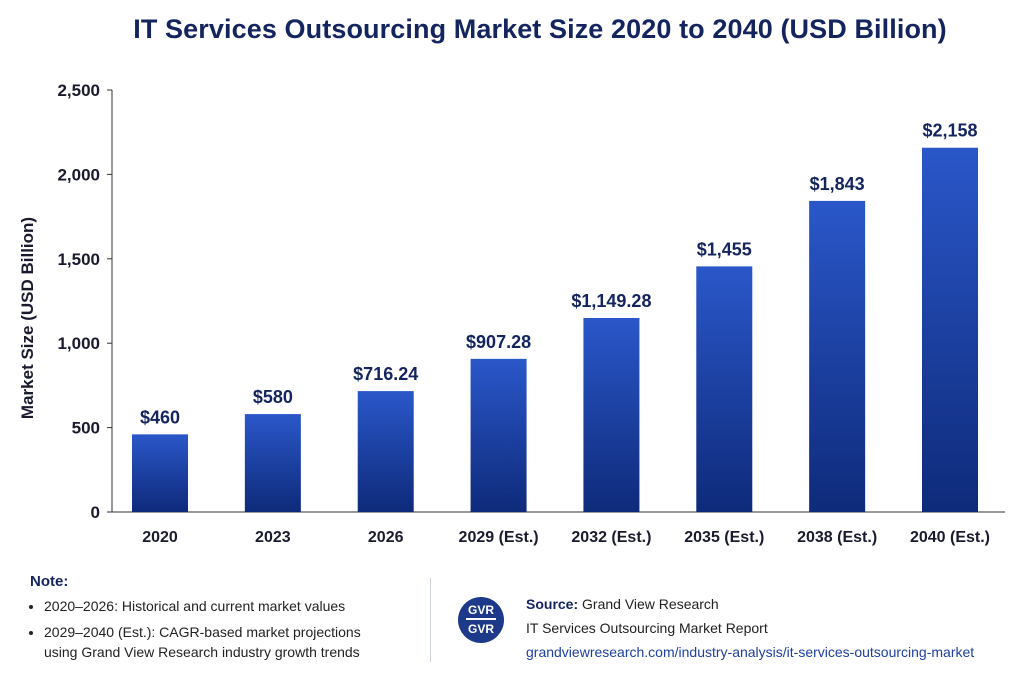  Describe the element at coordinates (552, 604) in the screenshot. I see `source-label: Source:` at that location.